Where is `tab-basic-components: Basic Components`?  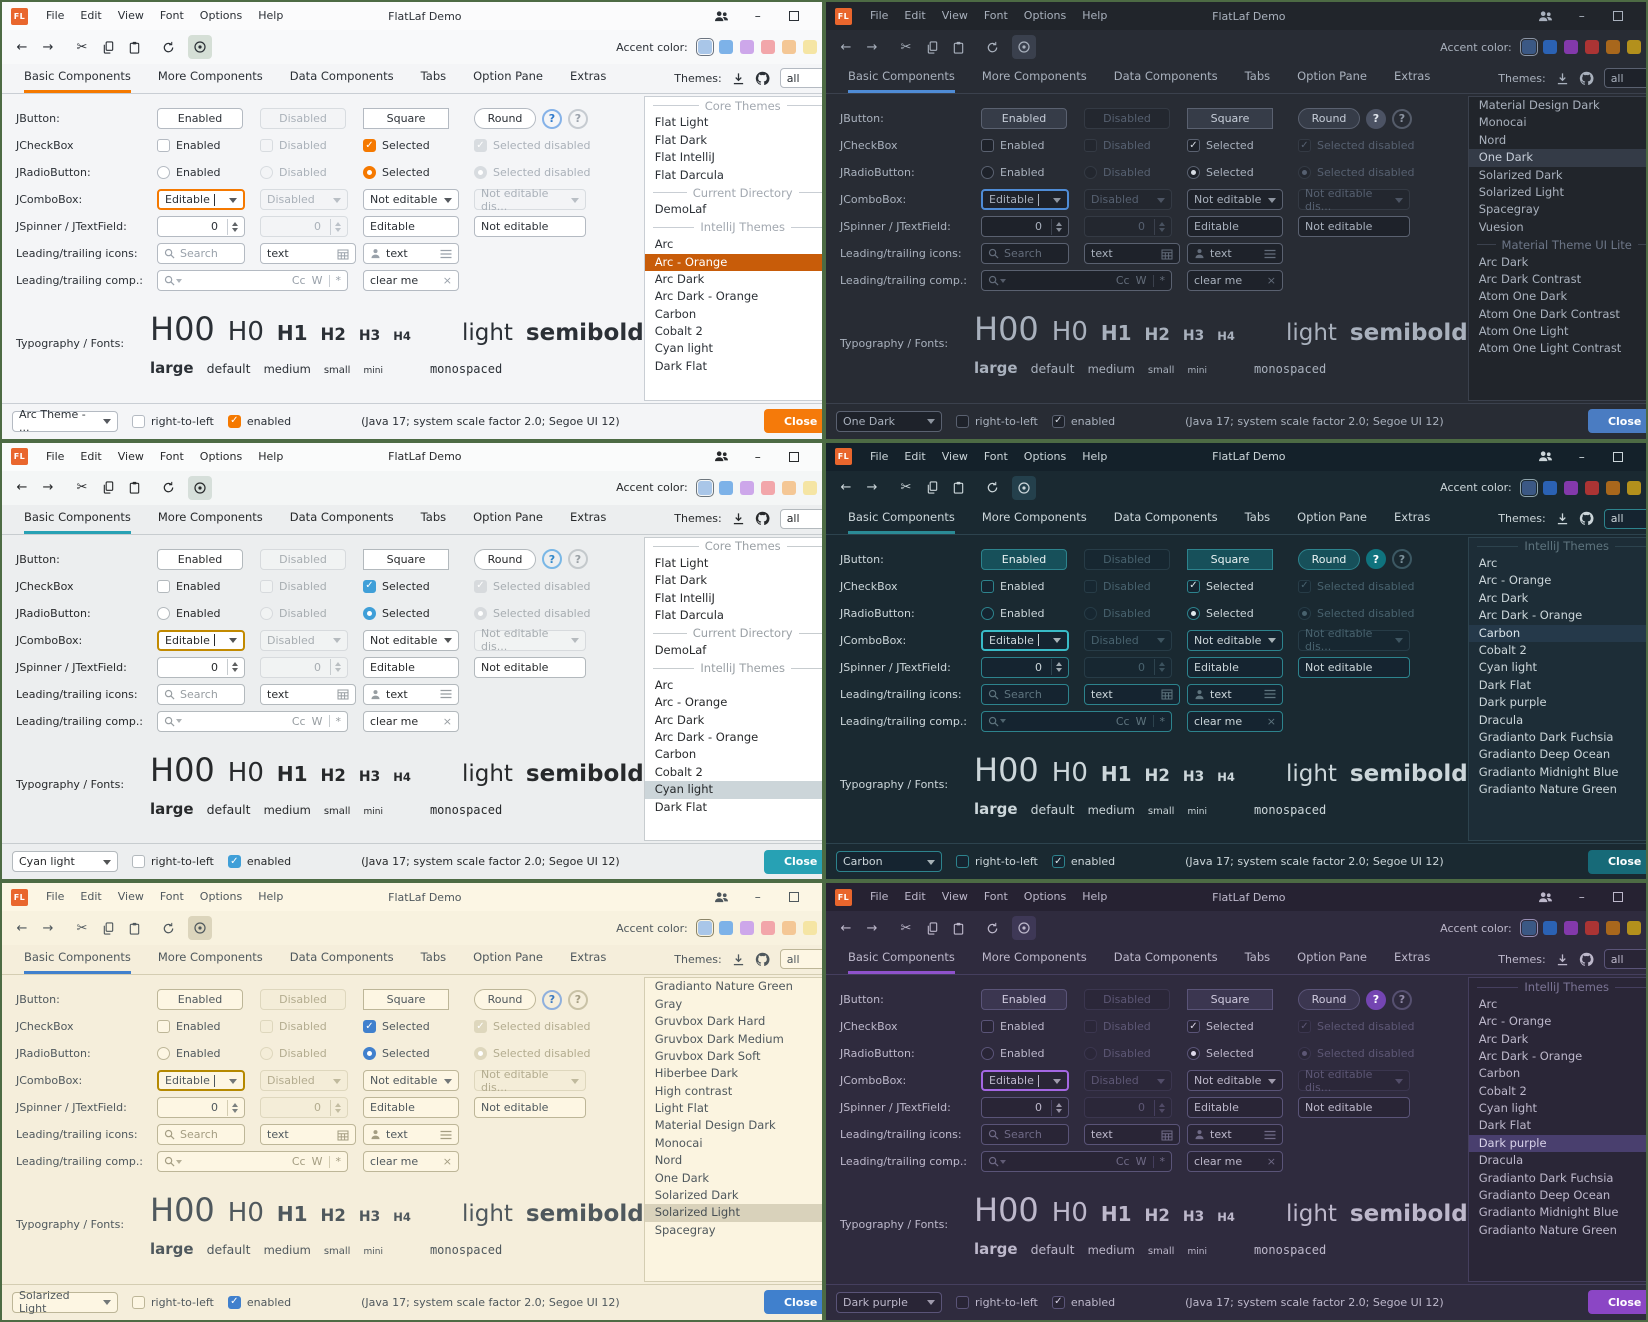
tab-basic-components: Basic Components is located at coordinates (77, 962).